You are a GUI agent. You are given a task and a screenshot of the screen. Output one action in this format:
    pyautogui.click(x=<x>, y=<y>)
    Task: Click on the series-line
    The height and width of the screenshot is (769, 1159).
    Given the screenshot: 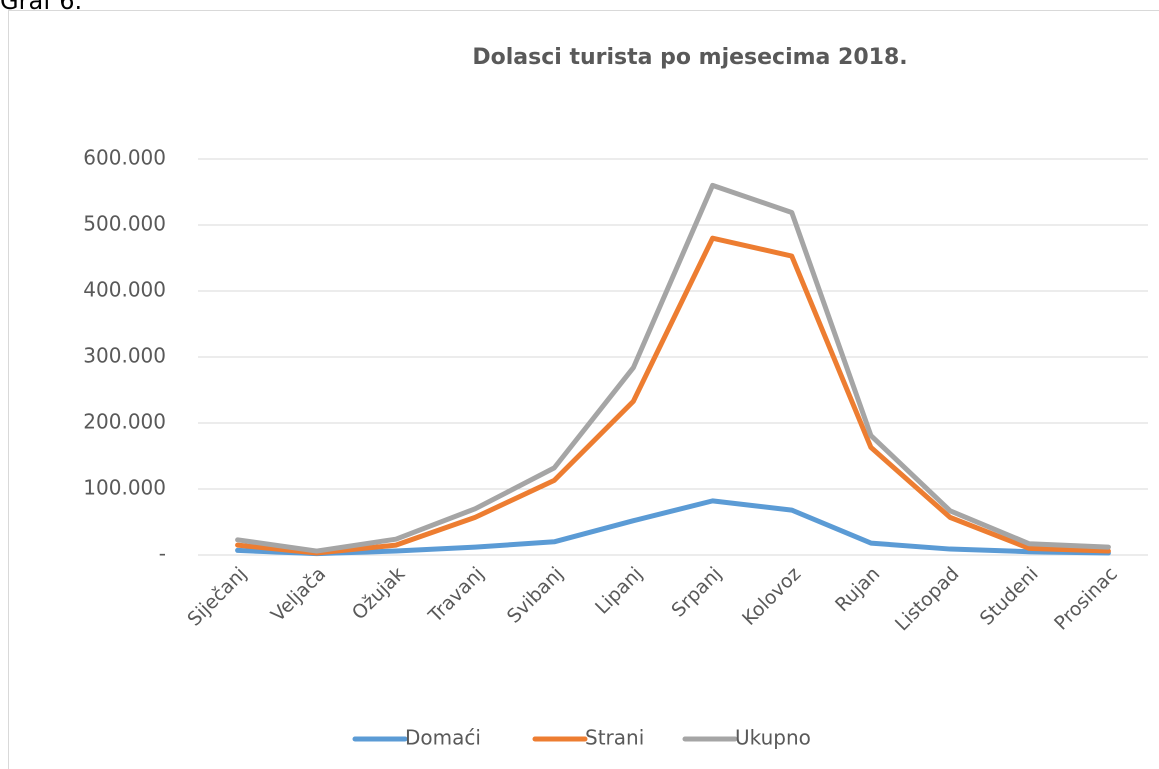 What is the action you would take?
    pyautogui.click(x=673, y=527)
    